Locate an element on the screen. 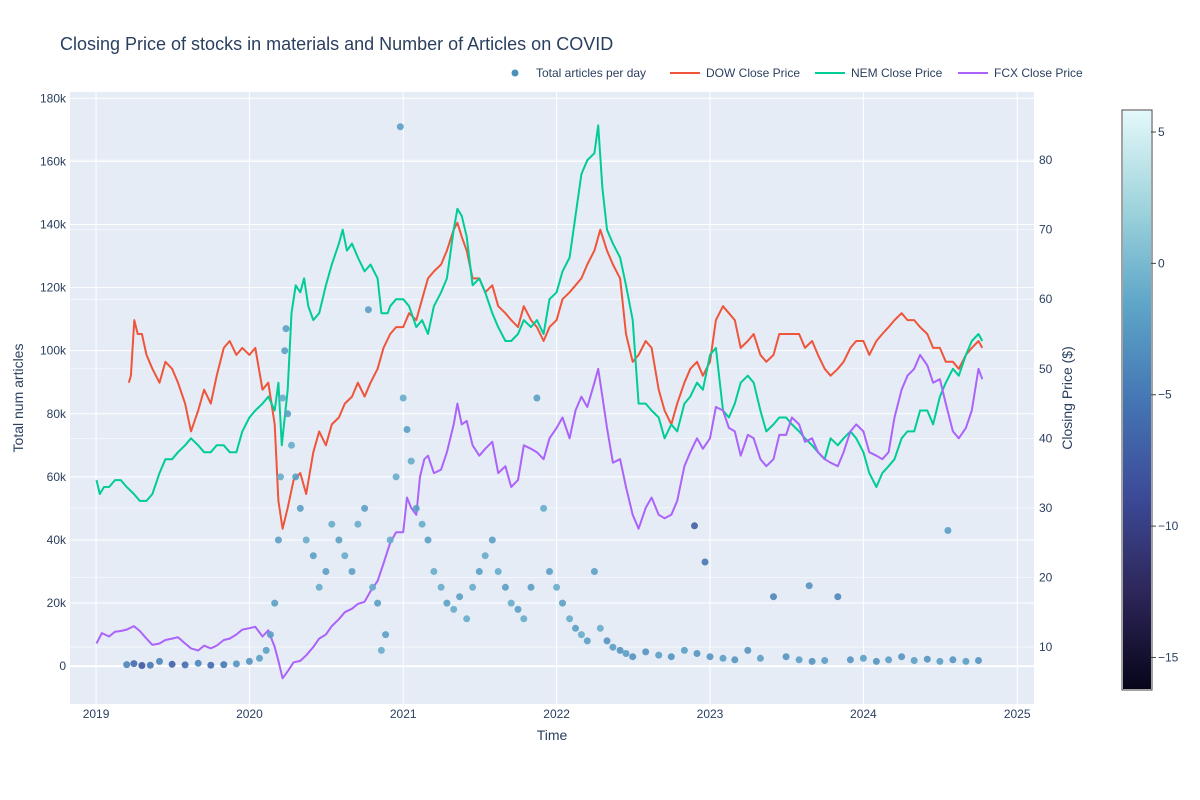 The height and width of the screenshot is (800, 1200). x-tick-label: 2020 is located at coordinates (249, 714).